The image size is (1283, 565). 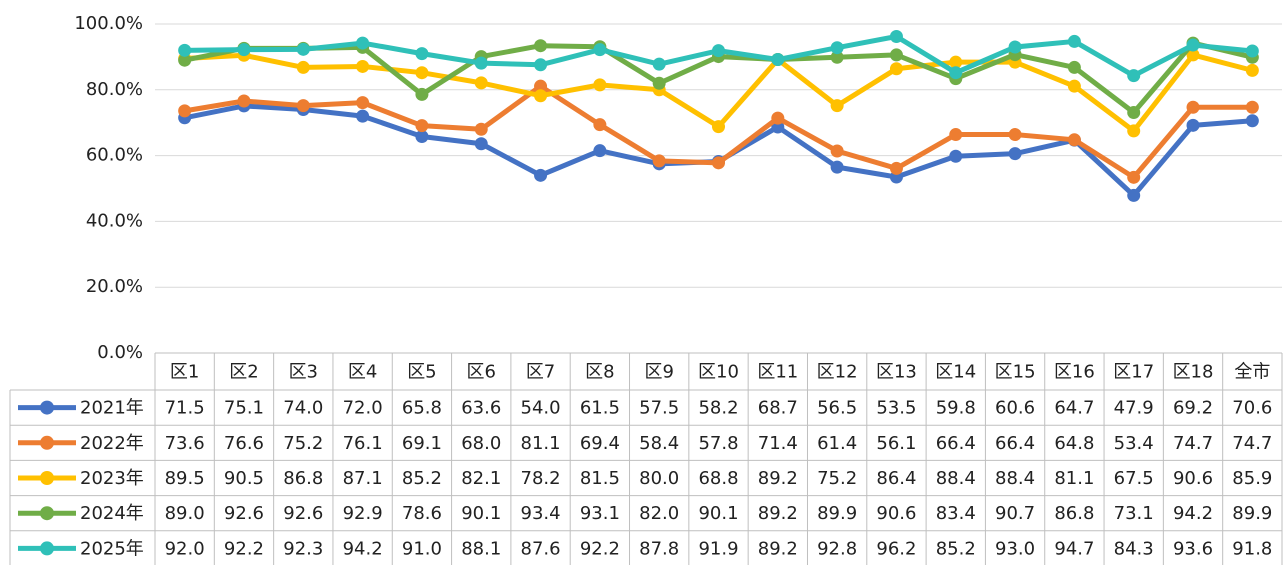 I want to click on table-value: 60.6, so click(x=1015, y=408).